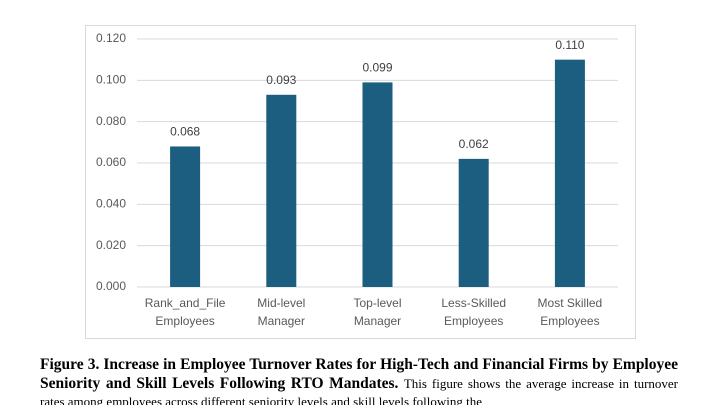  Describe the element at coordinates (281, 80) in the screenshot. I see `data-label: 0.093` at that location.